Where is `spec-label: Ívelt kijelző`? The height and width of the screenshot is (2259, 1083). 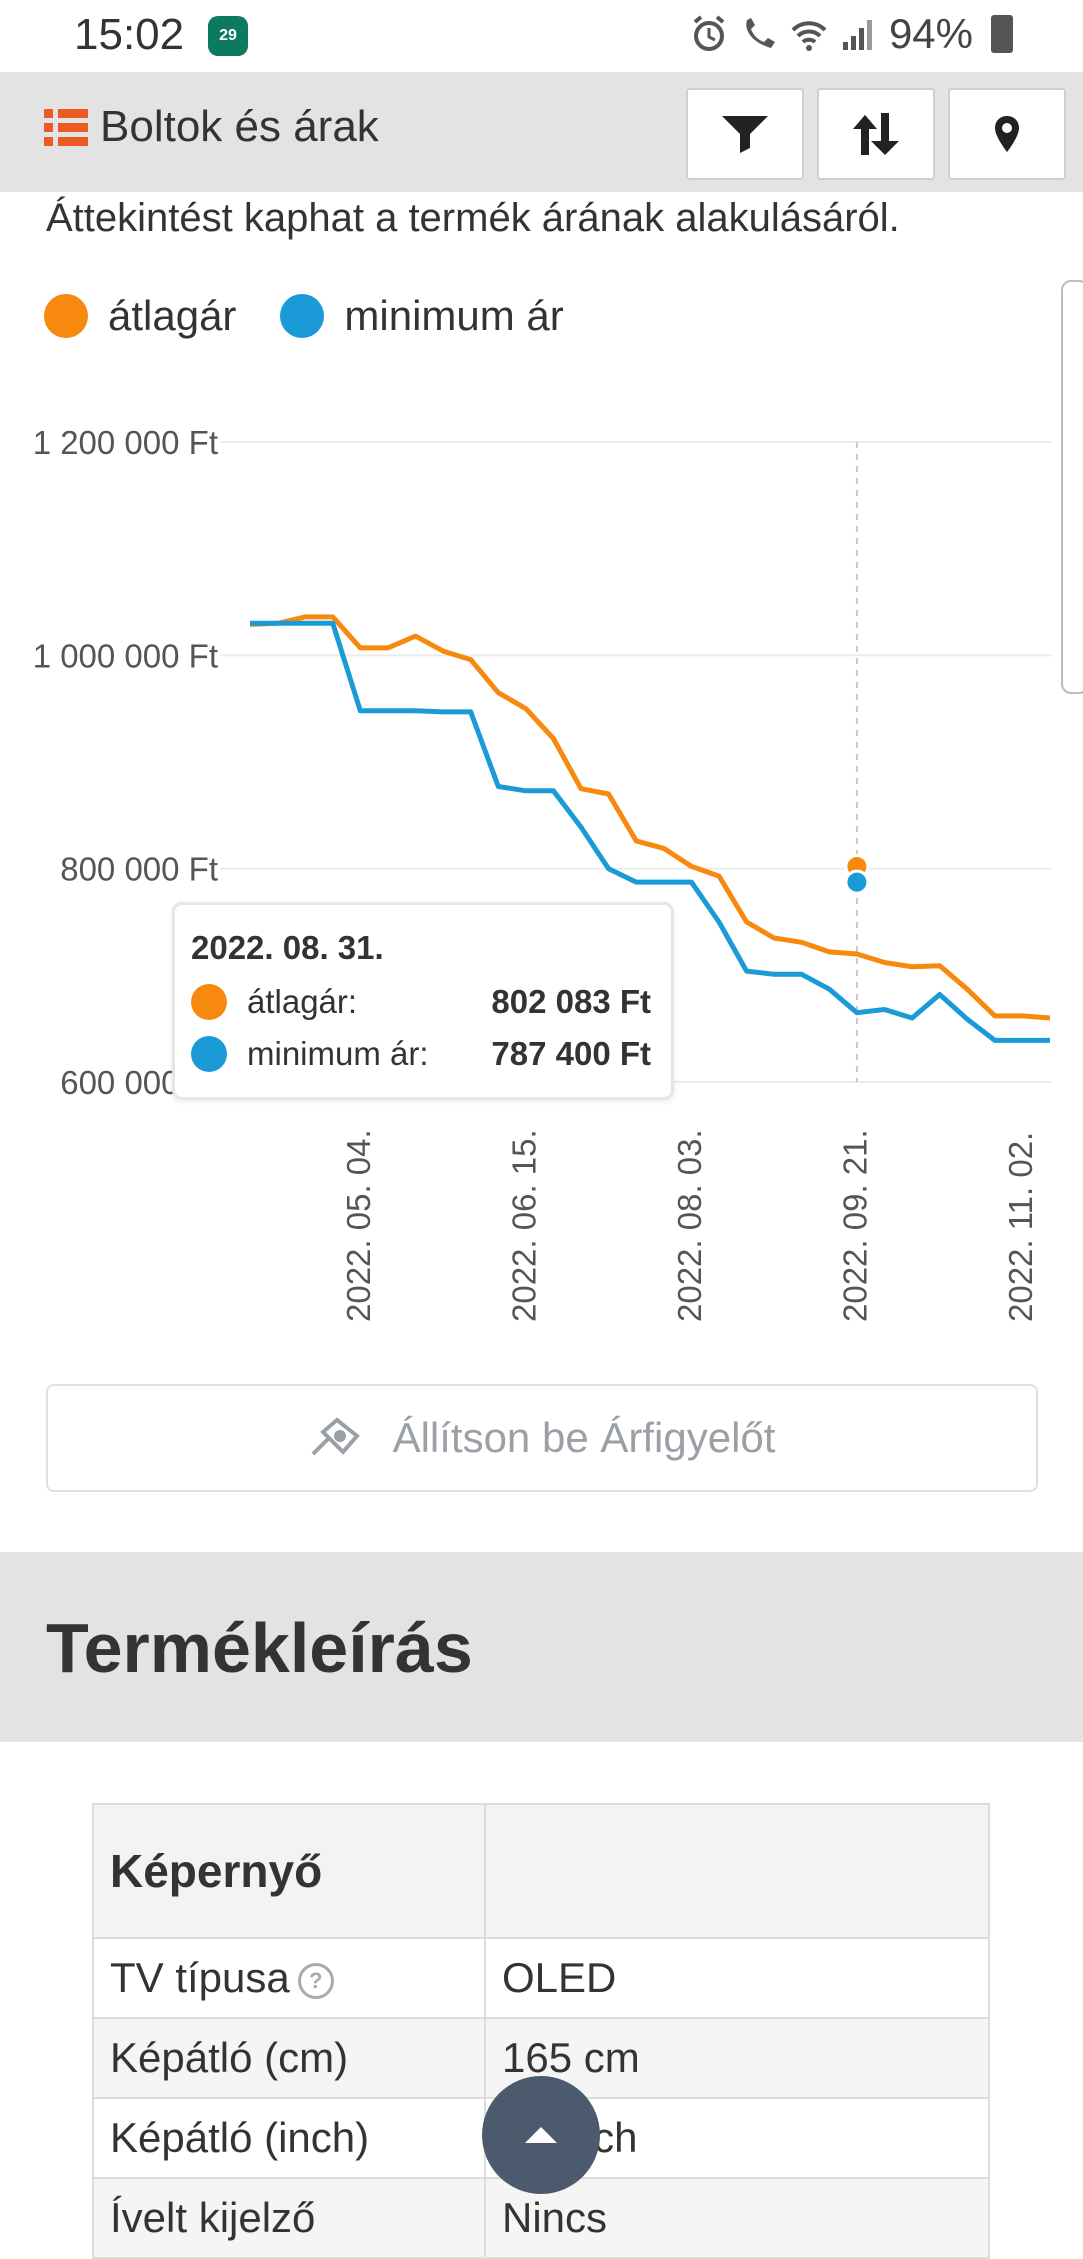 spec-label: Ívelt kijelző is located at coordinates (289, 2218).